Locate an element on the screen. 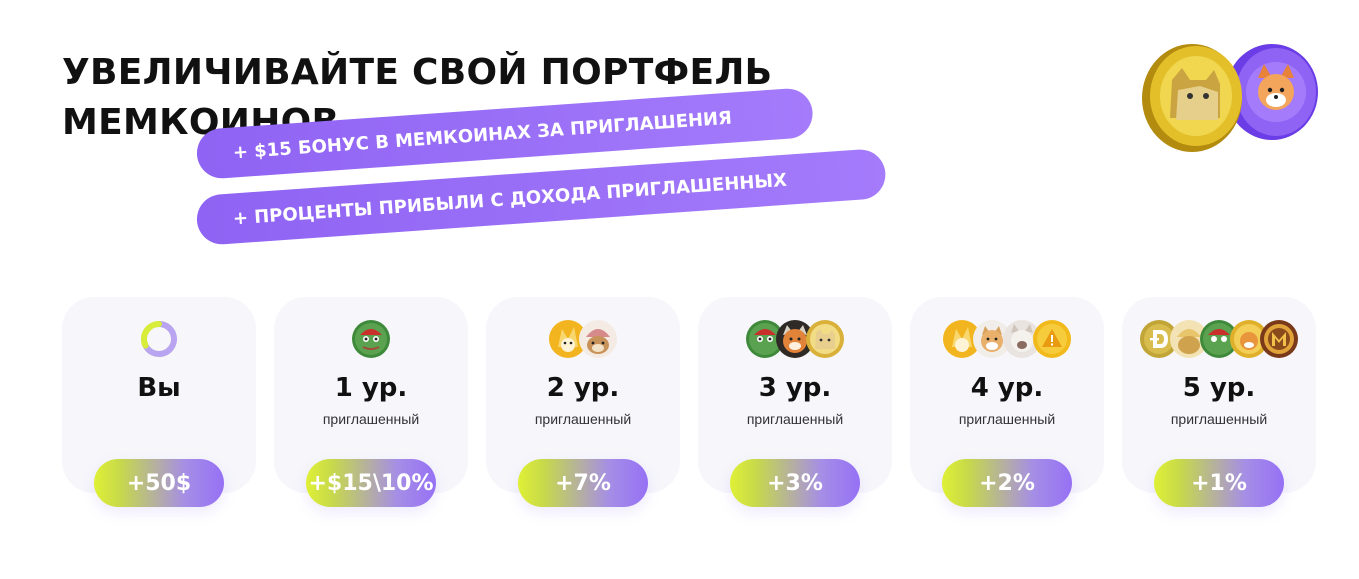  level-label: 3 ур. is located at coordinates (795, 388).